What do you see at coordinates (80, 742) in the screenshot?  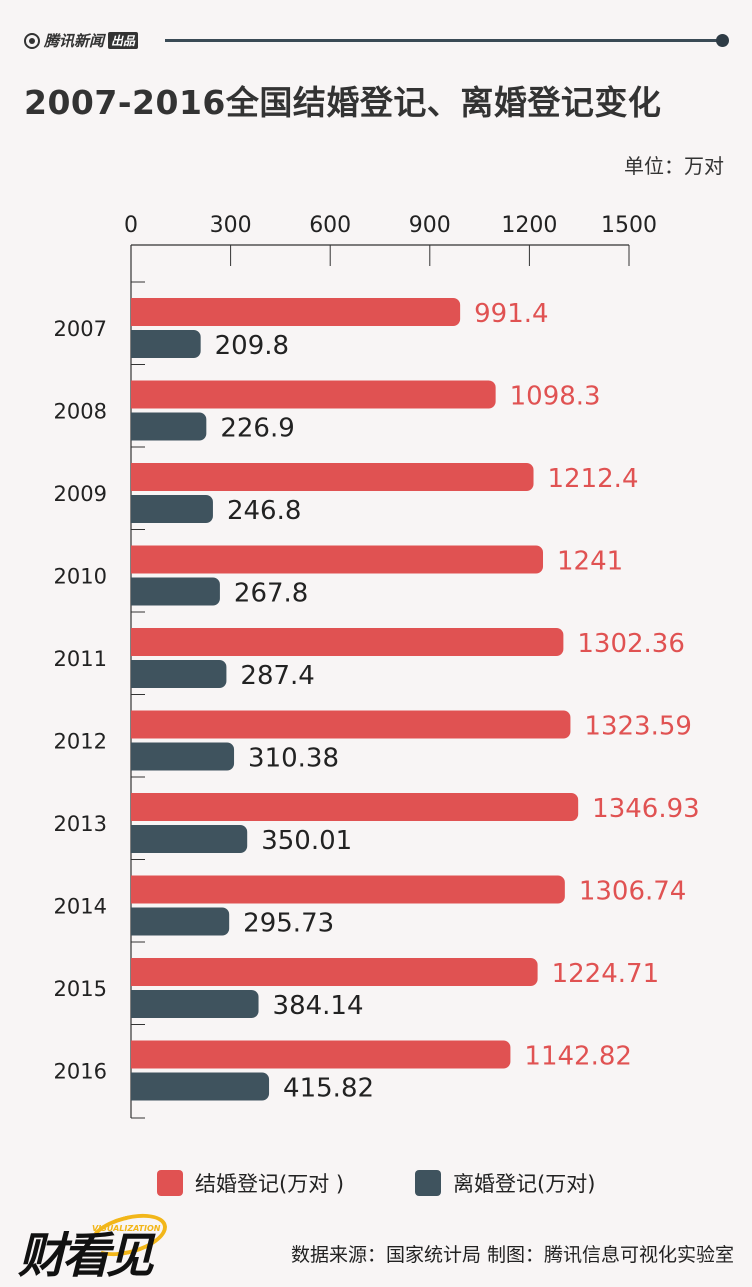 I see `category-label: 2012` at bounding box center [80, 742].